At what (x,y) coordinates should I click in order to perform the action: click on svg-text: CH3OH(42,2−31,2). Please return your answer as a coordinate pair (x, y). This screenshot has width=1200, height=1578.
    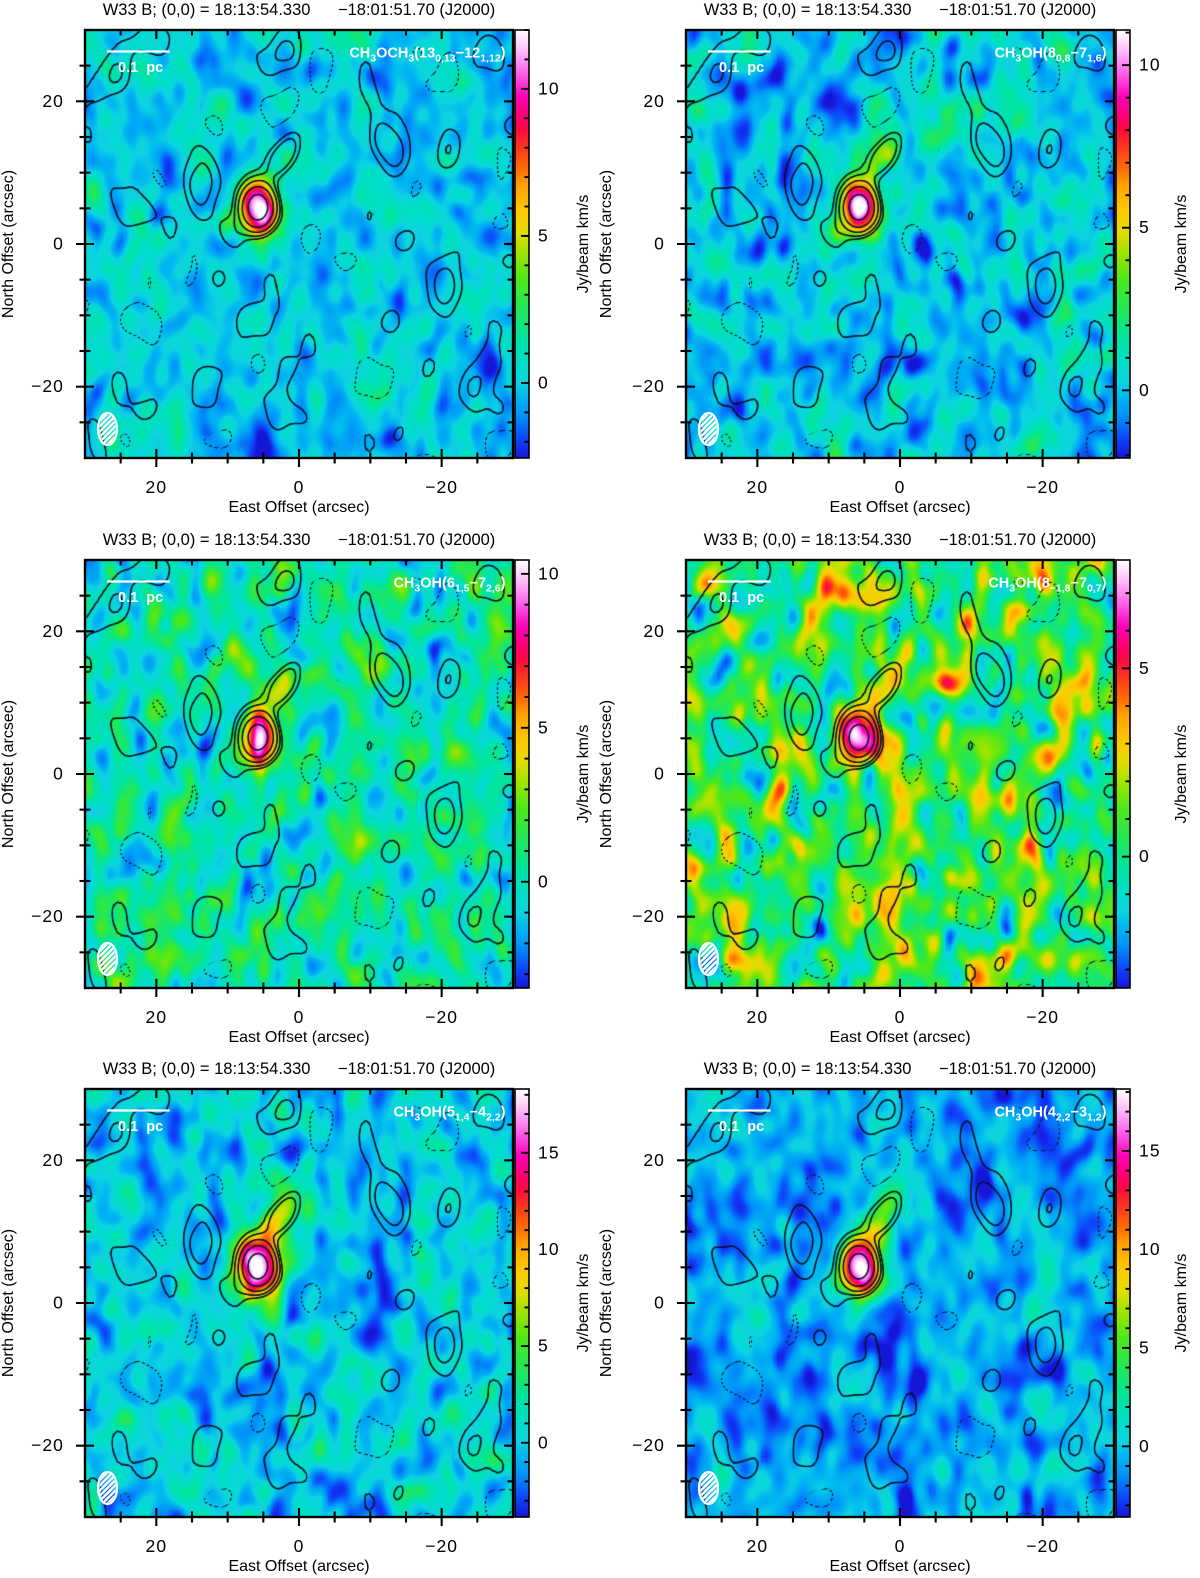
    Looking at the image, I should click on (1050, 1114).